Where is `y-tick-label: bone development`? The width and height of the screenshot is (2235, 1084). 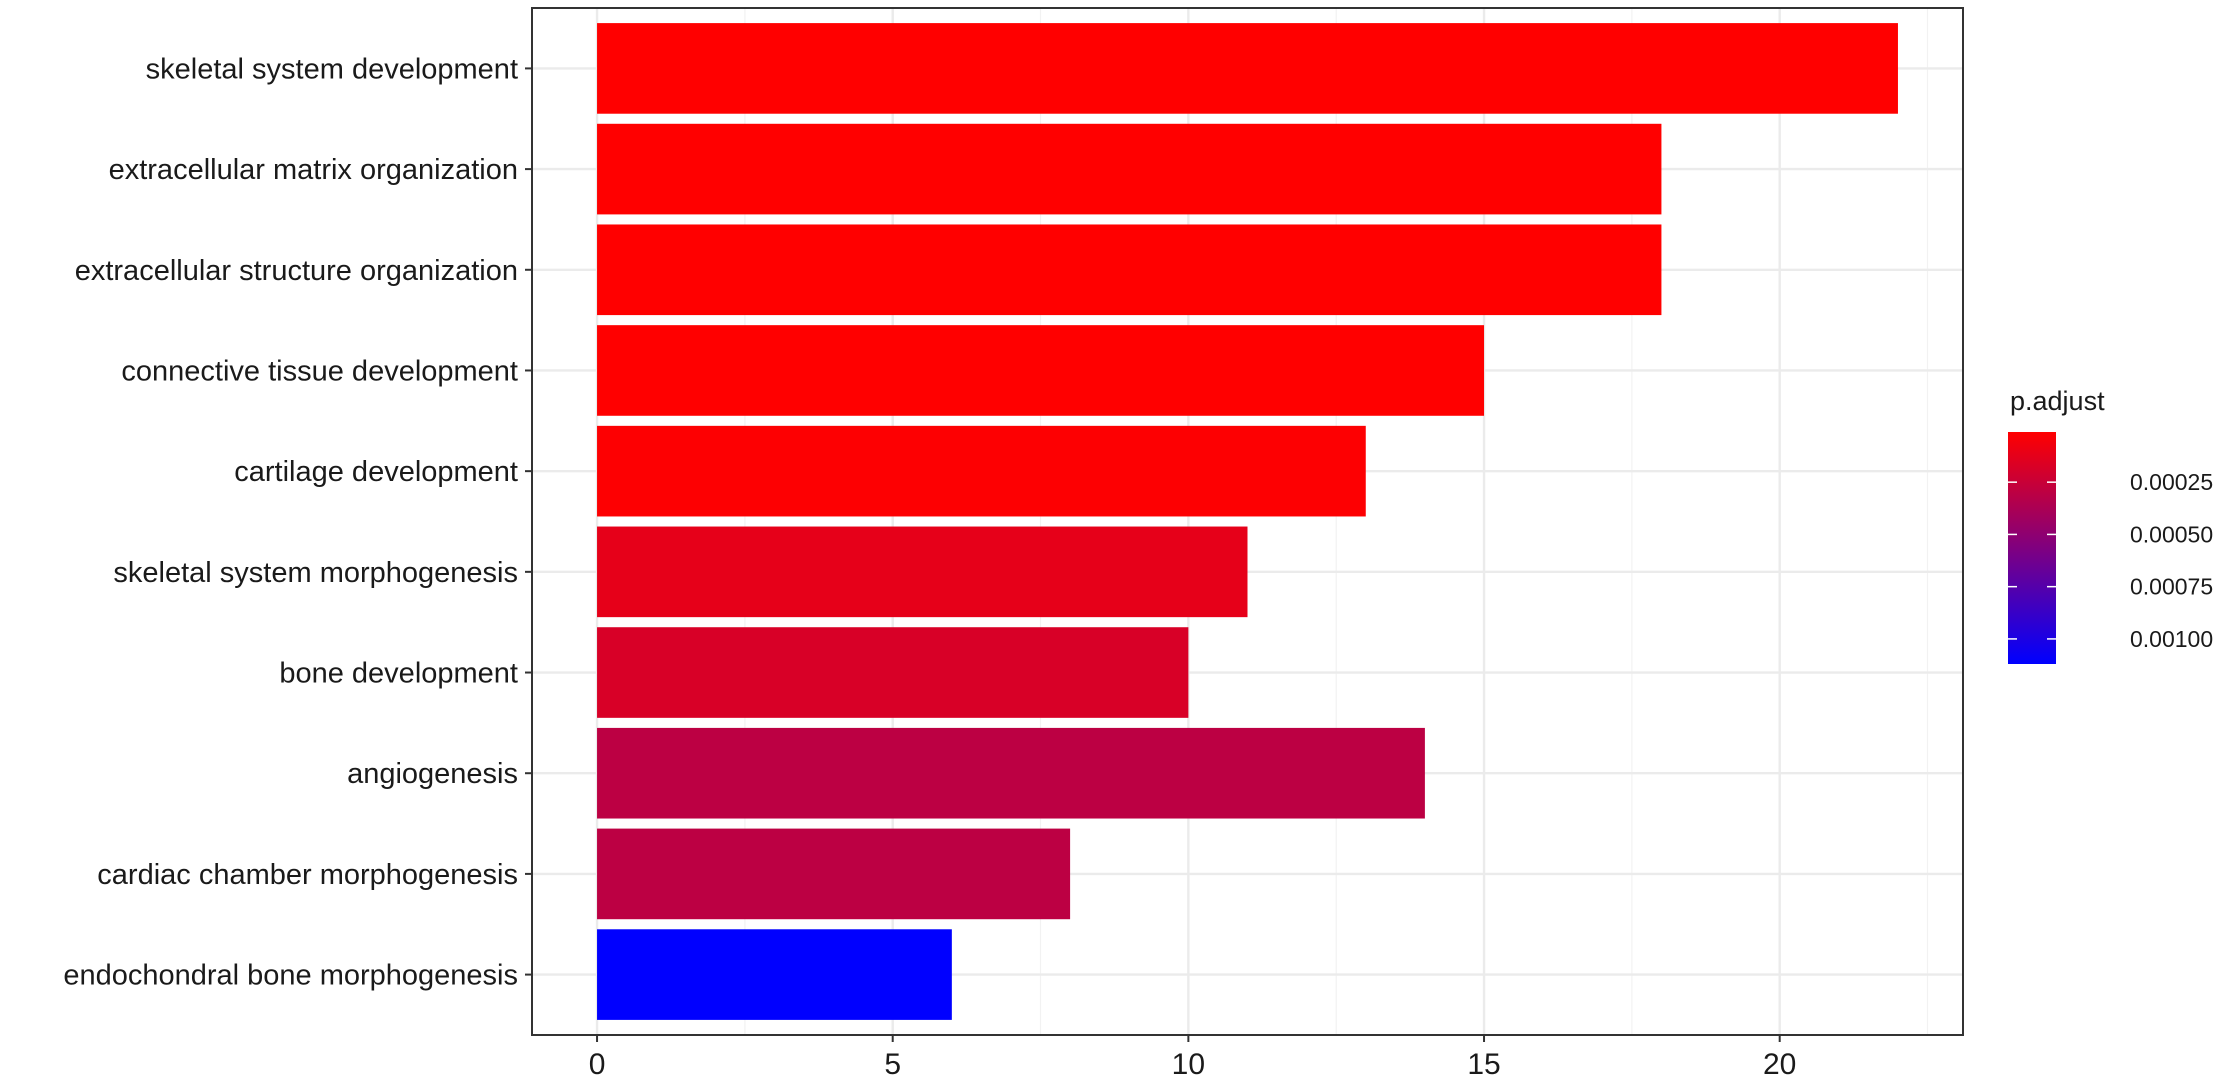
y-tick-label: bone development is located at coordinates (398, 674).